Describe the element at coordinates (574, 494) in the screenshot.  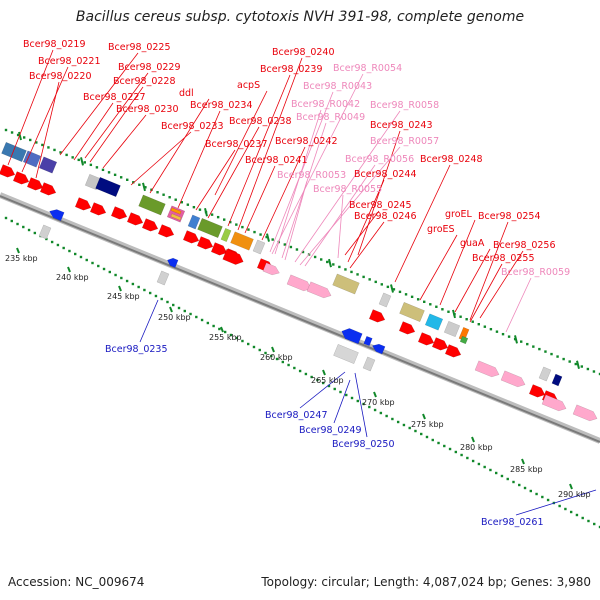
I see `scale-tick-label: 290 kbp` at that location.